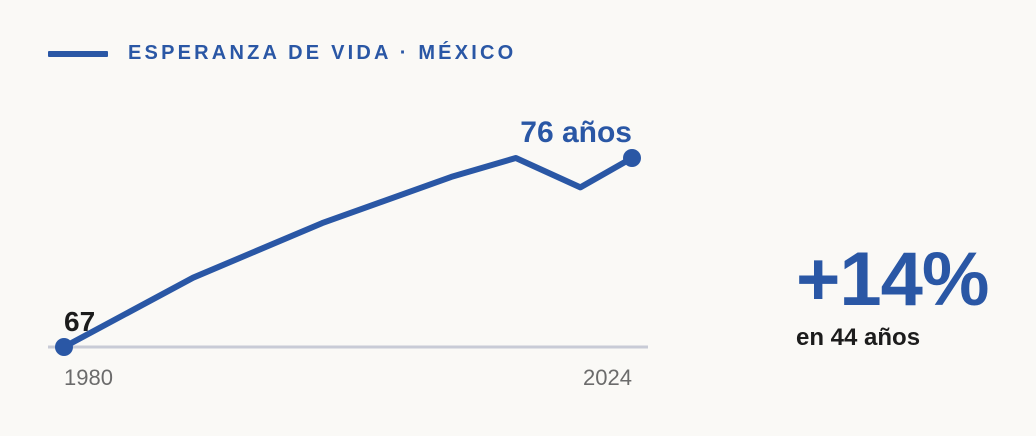 This screenshot has height=436, width=1036. I want to click on x-tick-label: 2024, so click(607, 377).